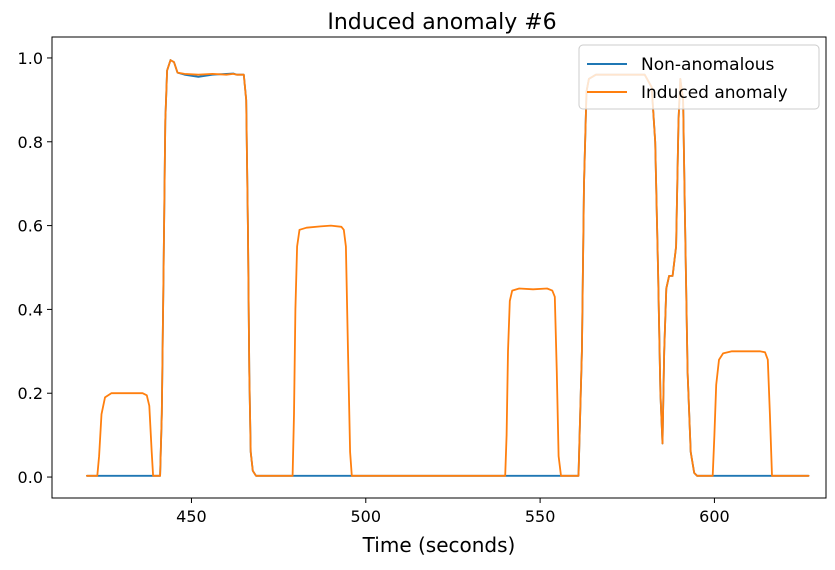 The width and height of the screenshot is (835, 570). What do you see at coordinates (30, 226) in the screenshot?
I see `y-tick-label: 0.6` at bounding box center [30, 226].